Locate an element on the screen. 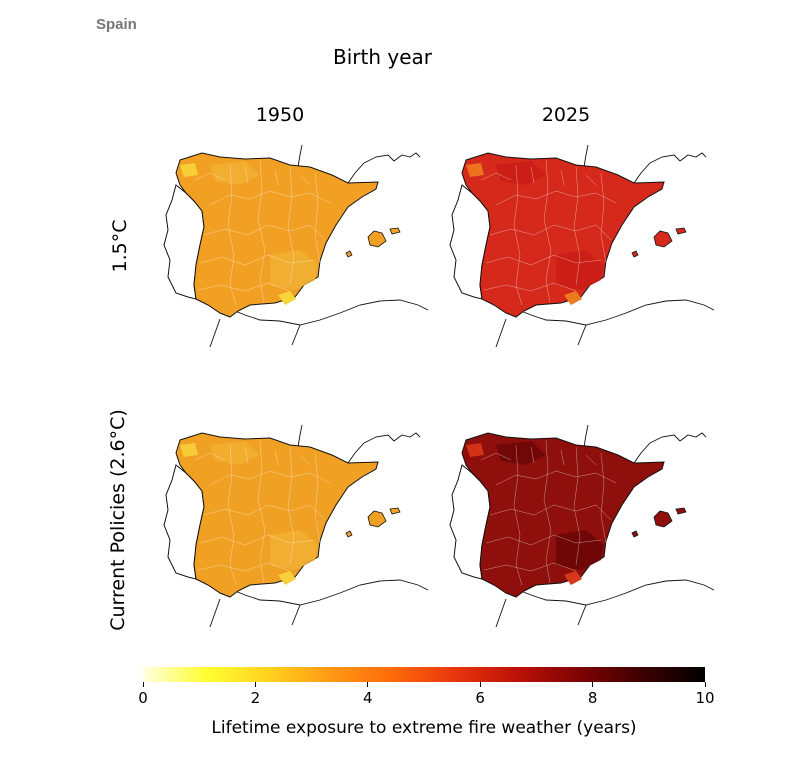 The height and width of the screenshot is (762, 808). map-panel-current-1950 is located at coordinates (296, 526).